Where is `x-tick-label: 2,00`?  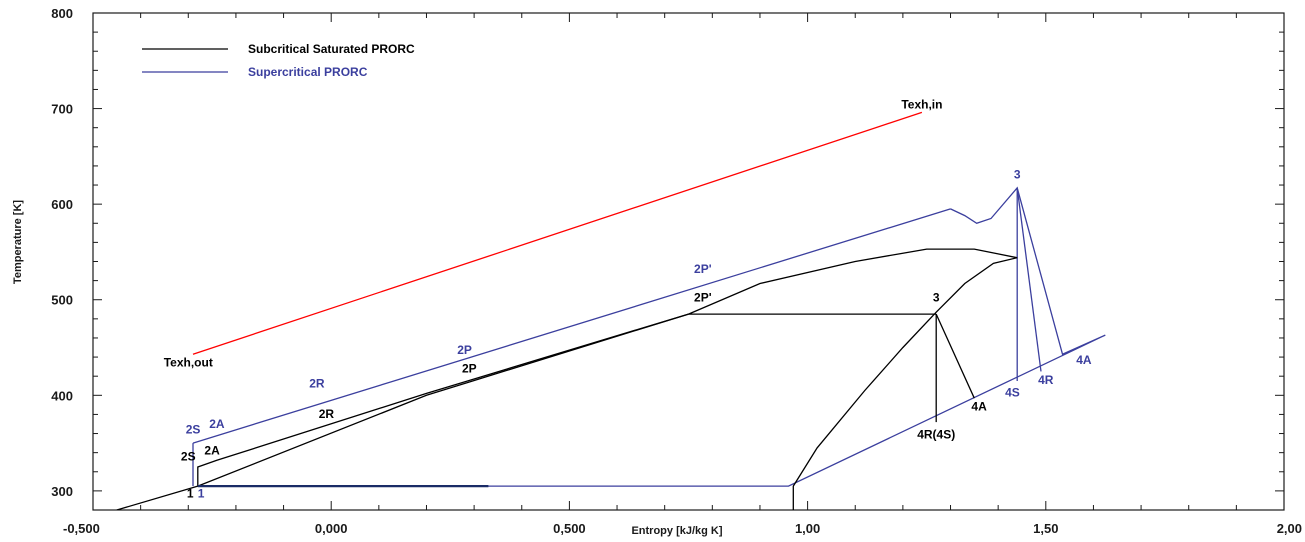 x-tick-label: 2,00 is located at coordinates (1289, 528).